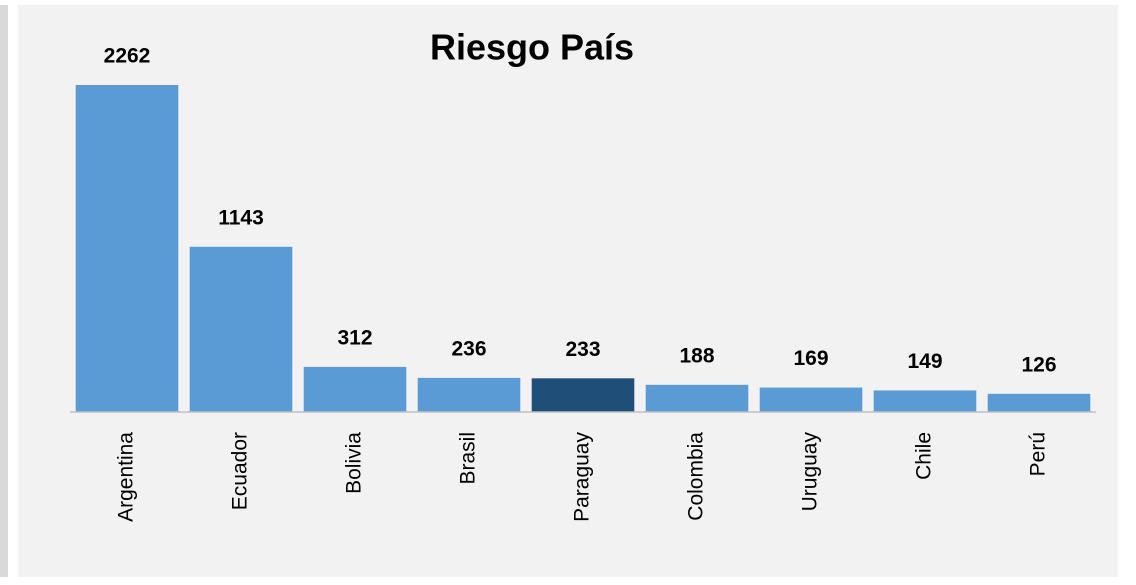 Image resolution: width=1136 pixels, height=585 pixels. I want to click on x-tick-label: Ecuador, so click(240, 471).